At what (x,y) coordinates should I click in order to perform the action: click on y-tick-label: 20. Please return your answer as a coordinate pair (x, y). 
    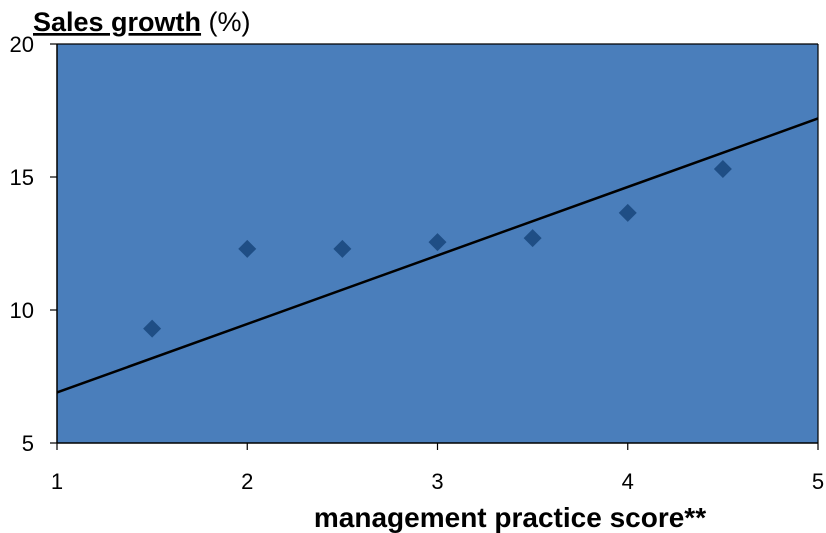
    Looking at the image, I should click on (22, 44).